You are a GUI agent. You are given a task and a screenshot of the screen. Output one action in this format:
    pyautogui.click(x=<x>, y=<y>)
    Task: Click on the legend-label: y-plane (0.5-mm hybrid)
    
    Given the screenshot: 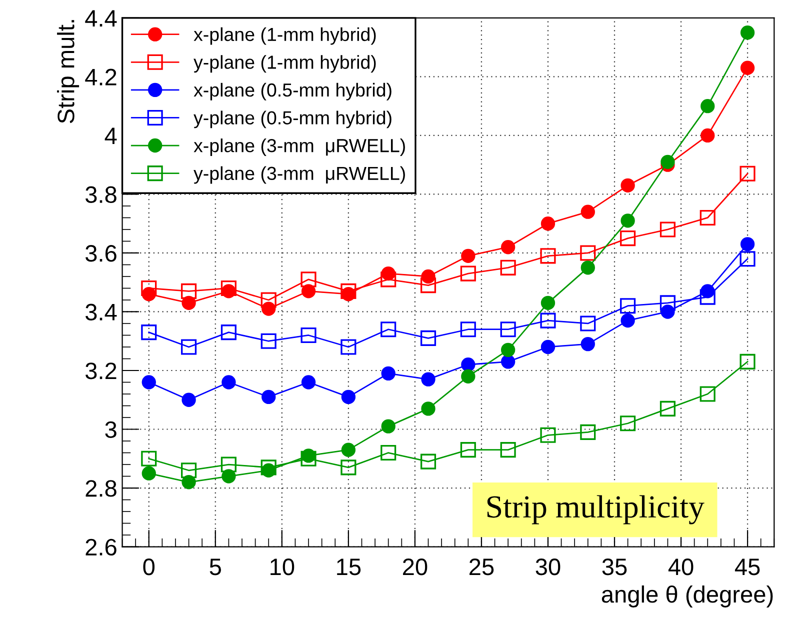 What is the action you would take?
    pyautogui.click(x=293, y=119)
    